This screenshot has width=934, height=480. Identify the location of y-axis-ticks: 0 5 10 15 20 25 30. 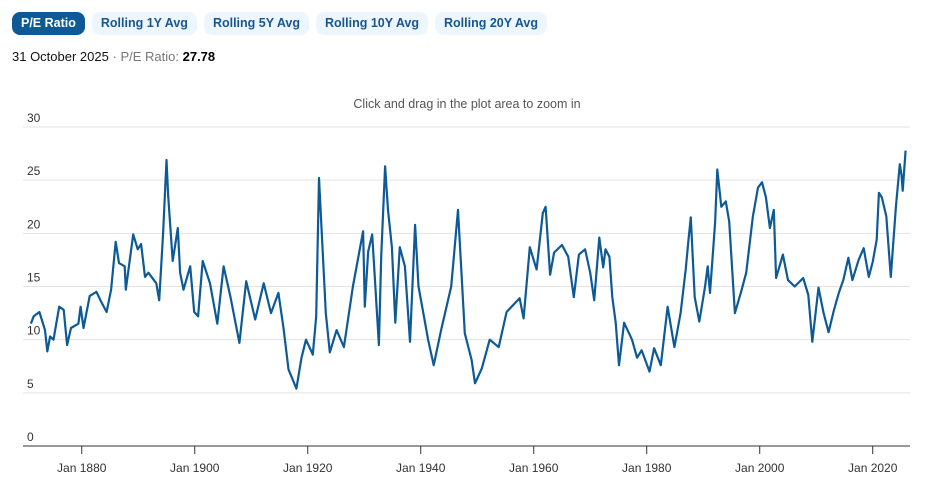
(34, 277).